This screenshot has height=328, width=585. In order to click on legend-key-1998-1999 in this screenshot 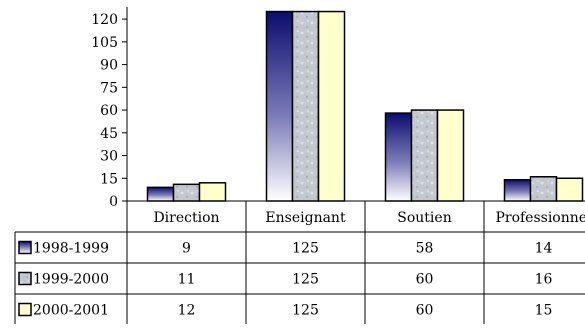, I will do `click(25, 247)`.